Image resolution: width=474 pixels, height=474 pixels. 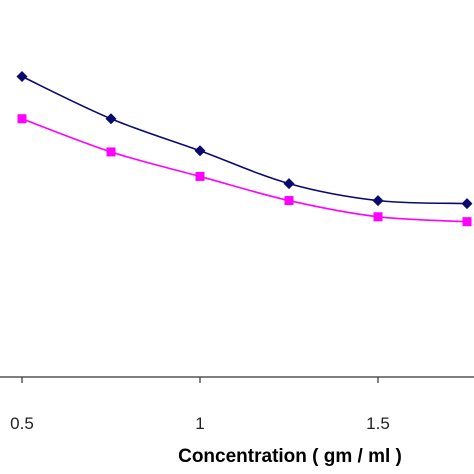 What do you see at coordinates (200, 380) in the screenshot?
I see `x-axis-ticks` at bounding box center [200, 380].